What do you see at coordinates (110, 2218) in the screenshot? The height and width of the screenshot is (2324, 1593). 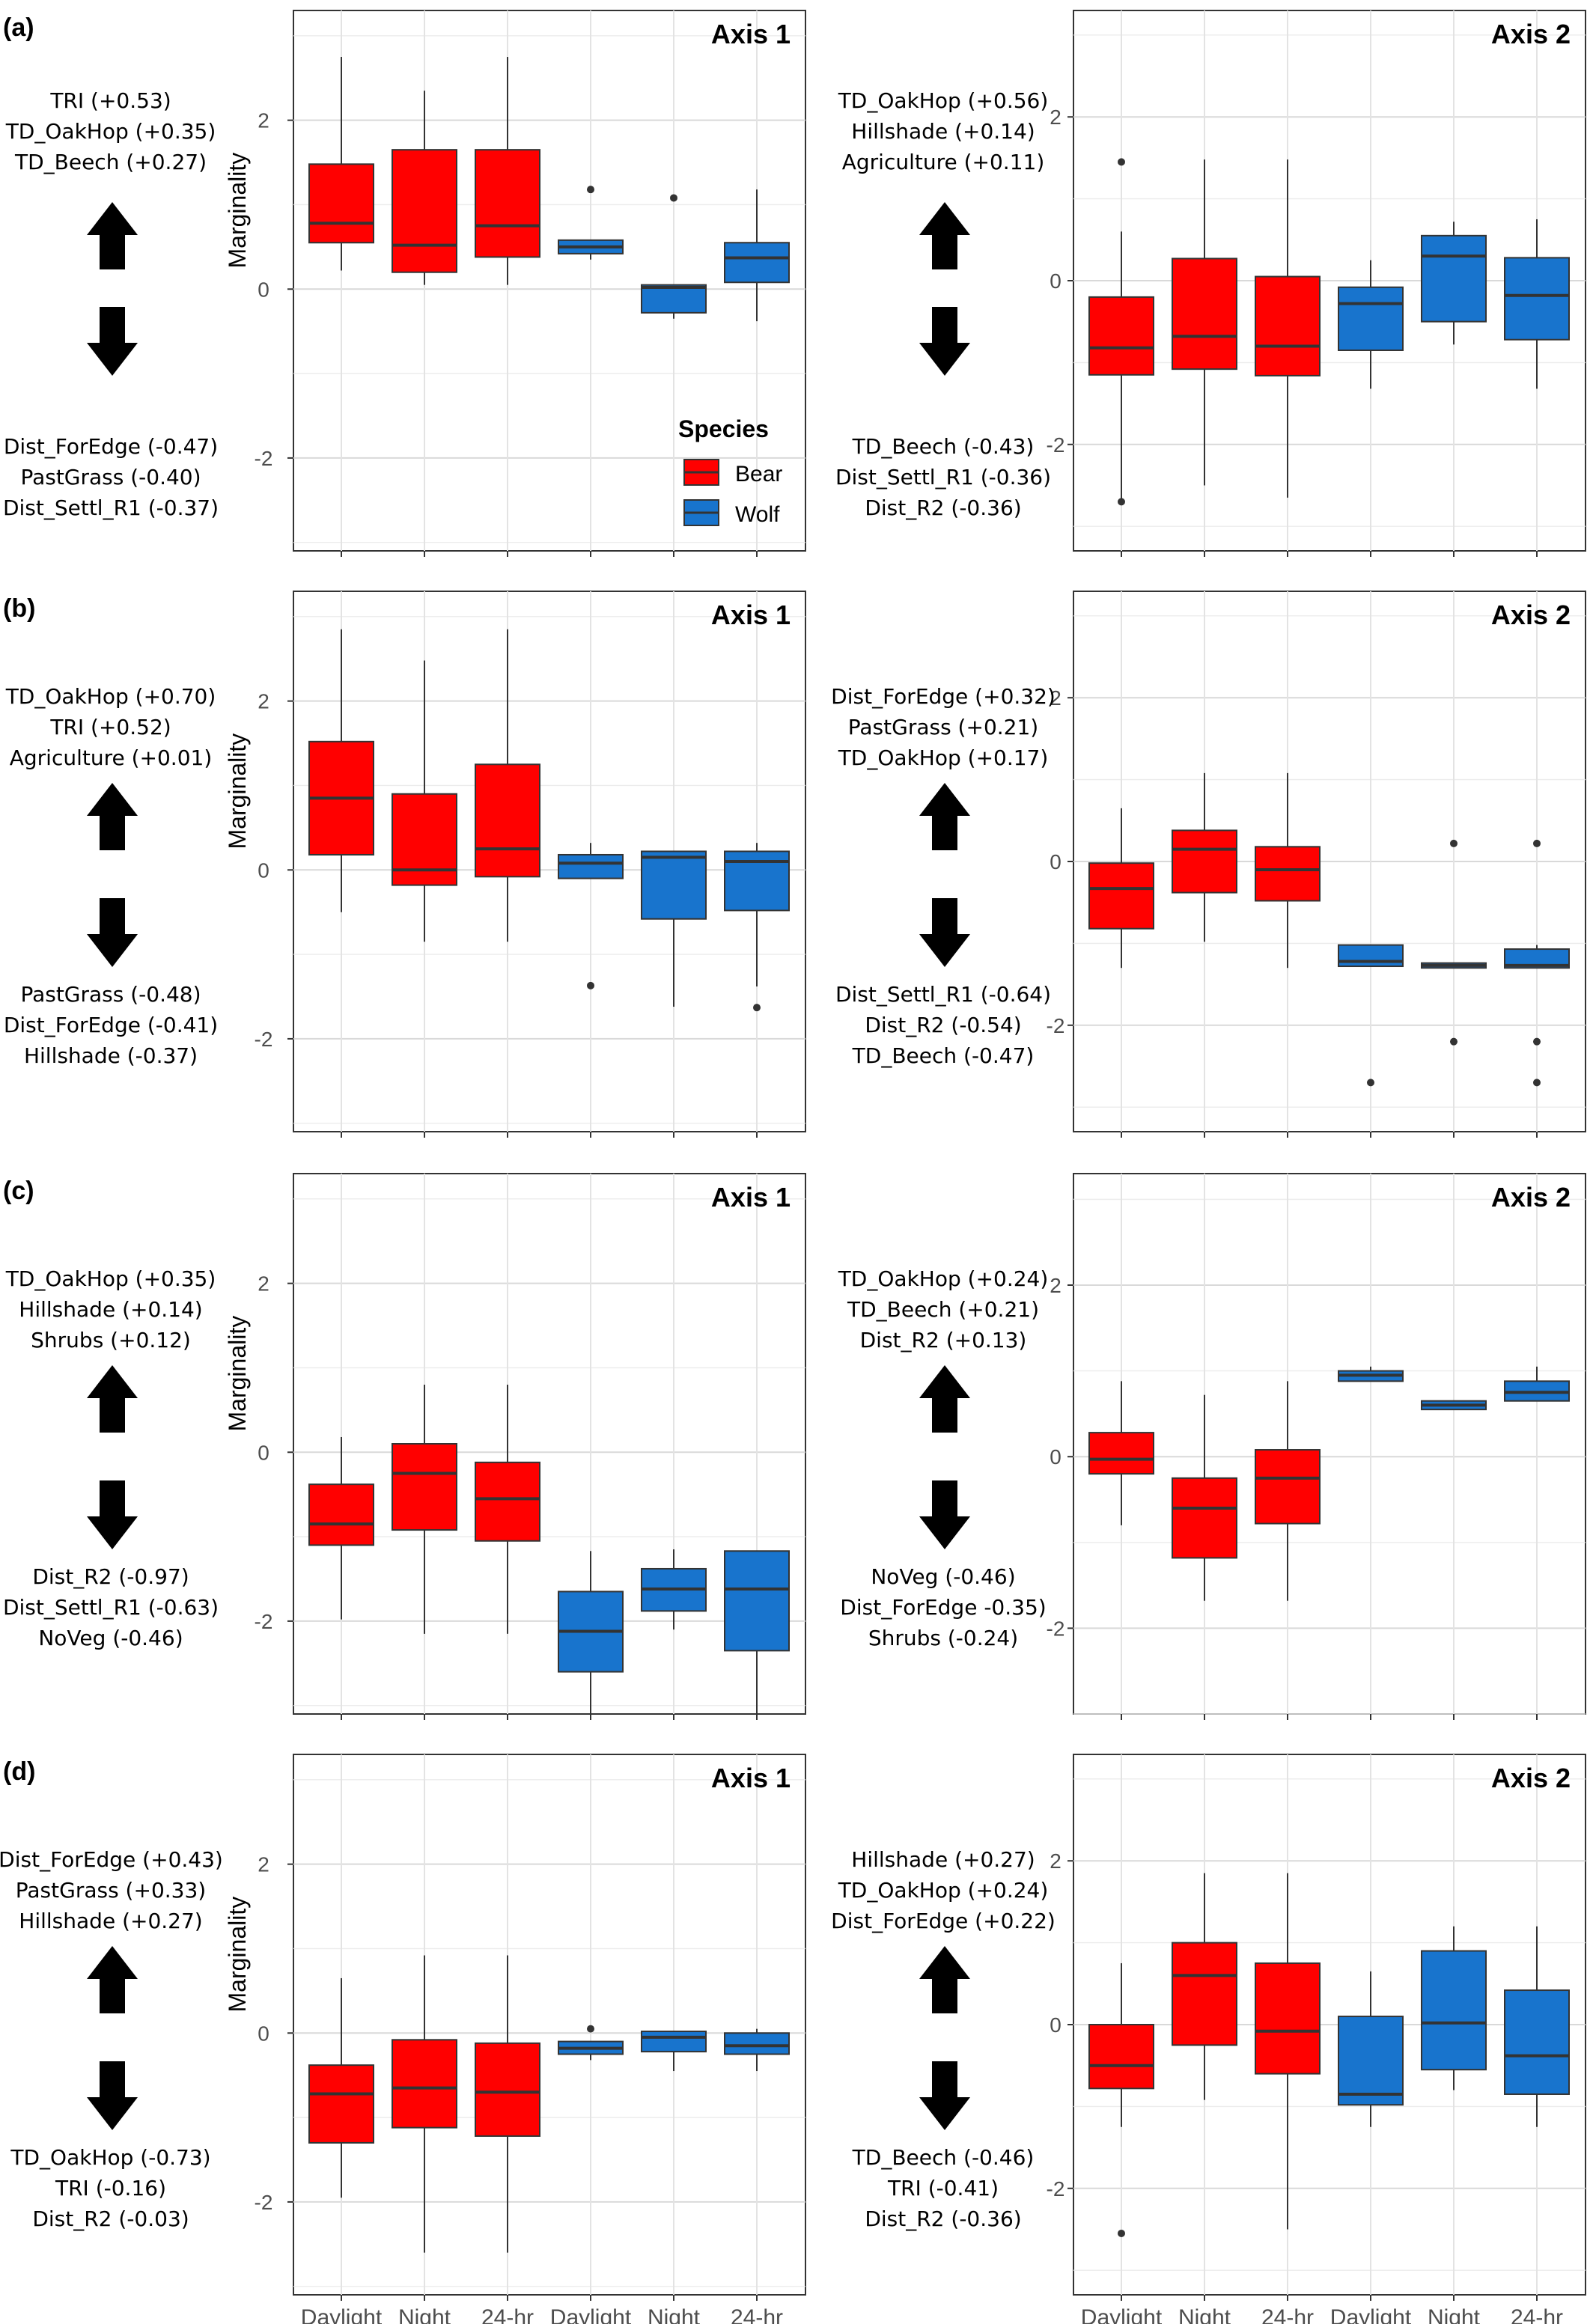 I see `annotation-down-label: Dist_R2 (-0.03)` at bounding box center [110, 2218].